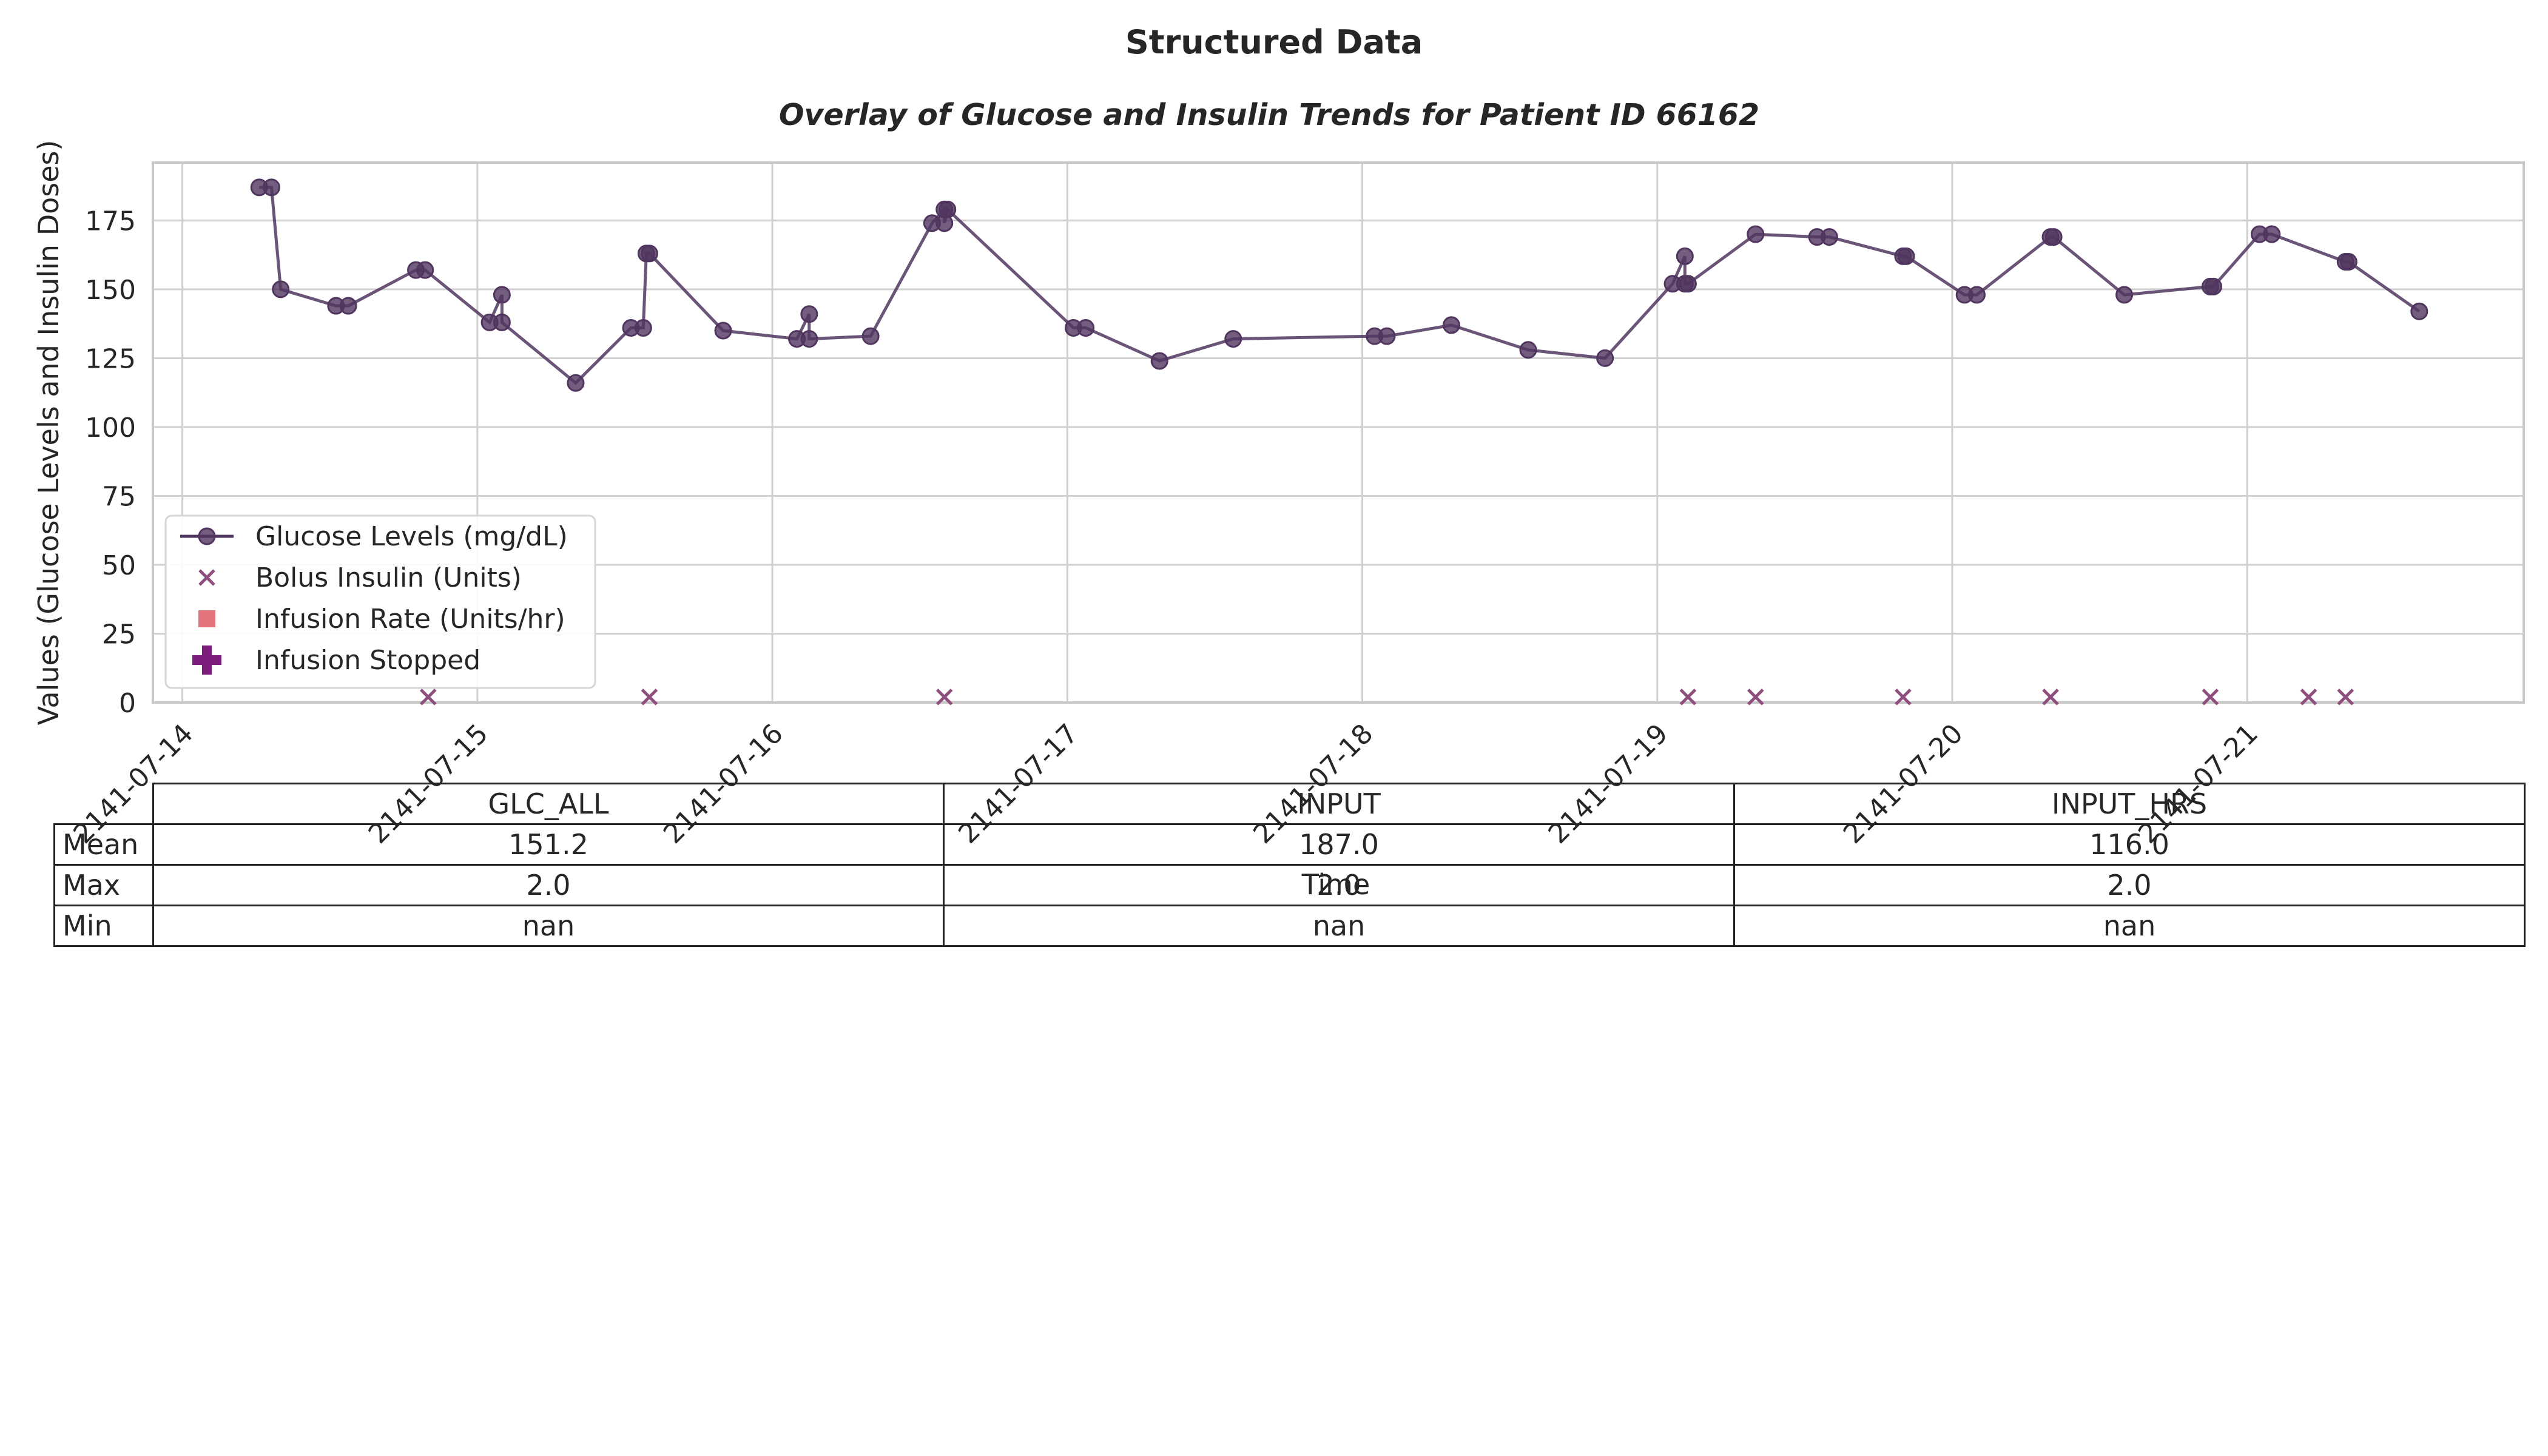 This screenshot has height=1456, width=2548. Describe the element at coordinates (1339, 804) in the screenshot. I see `table-column-header: INPUT` at that location.